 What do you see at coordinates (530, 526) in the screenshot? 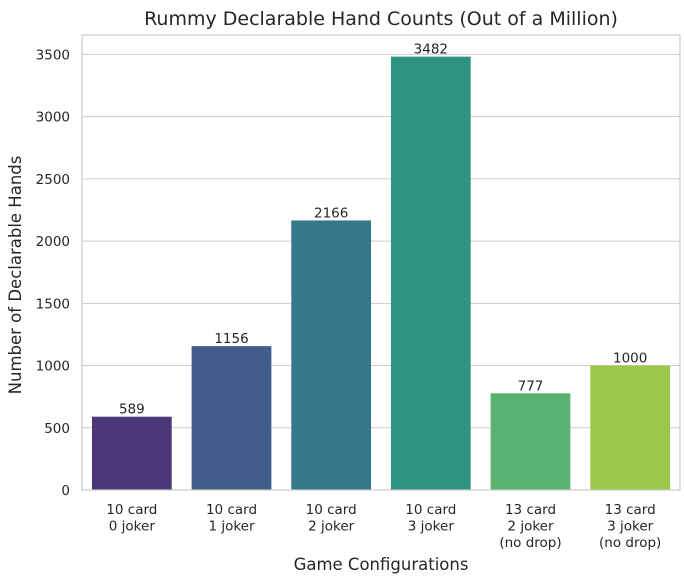
I see `x-tick-label: 13 card 2 joker (no drop)` at bounding box center [530, 526].